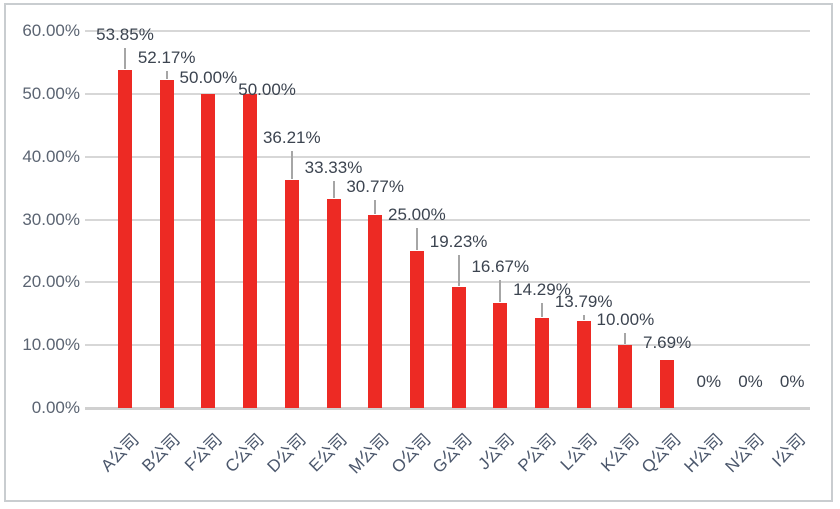 This screenshot has height=509, width=840. What do you see at coordinates (291, 138) in the screenshot?
I see `bar-data-label: 36.21%` at bounding box center [291, 138].